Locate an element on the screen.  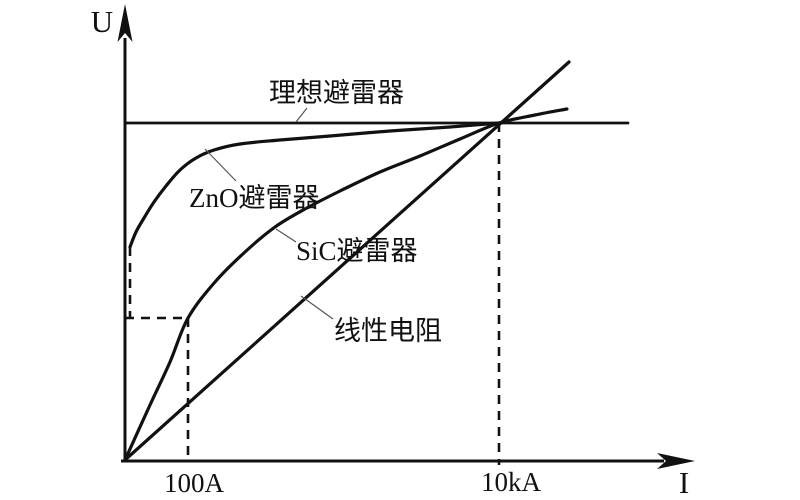
curve-zno is located at coordinates (314, 185).